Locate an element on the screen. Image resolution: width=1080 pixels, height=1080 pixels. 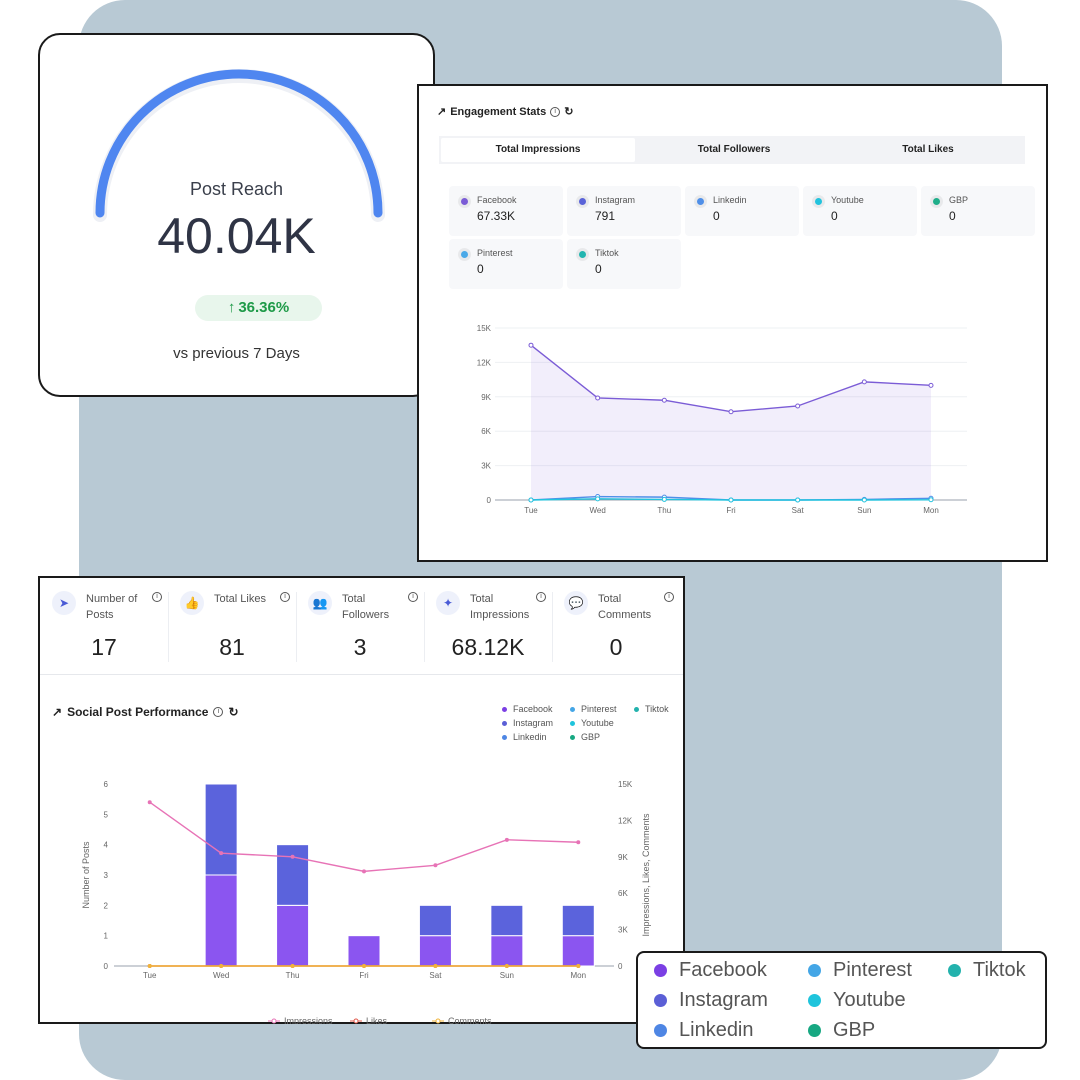
stat-label: Total Impressions is located at coordinates (500, 607).